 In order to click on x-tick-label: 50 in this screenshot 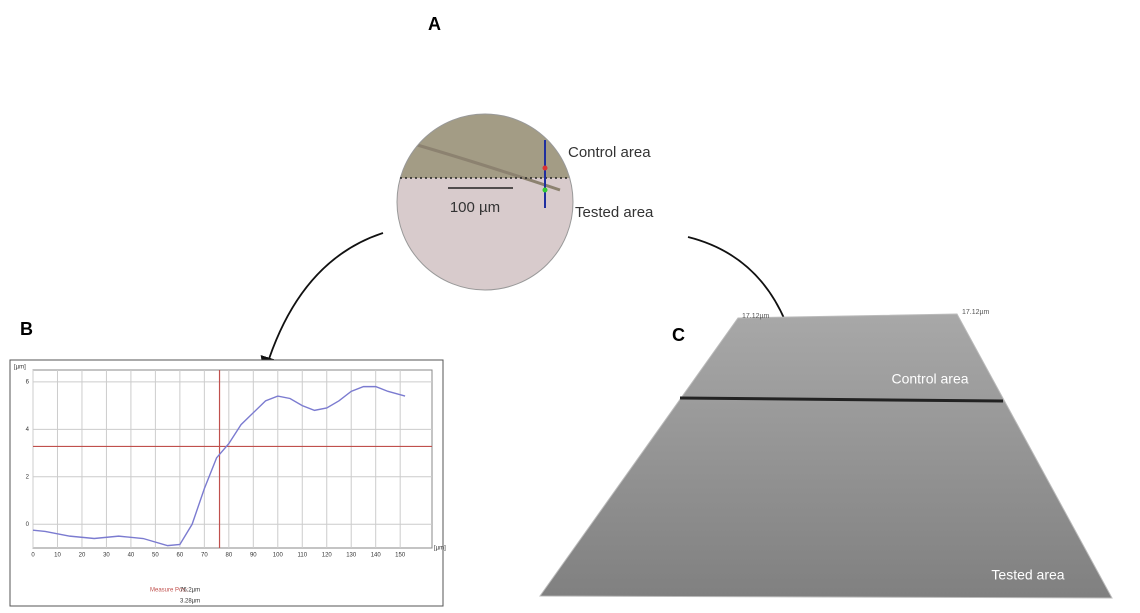, I will do `click(155, 556)`.